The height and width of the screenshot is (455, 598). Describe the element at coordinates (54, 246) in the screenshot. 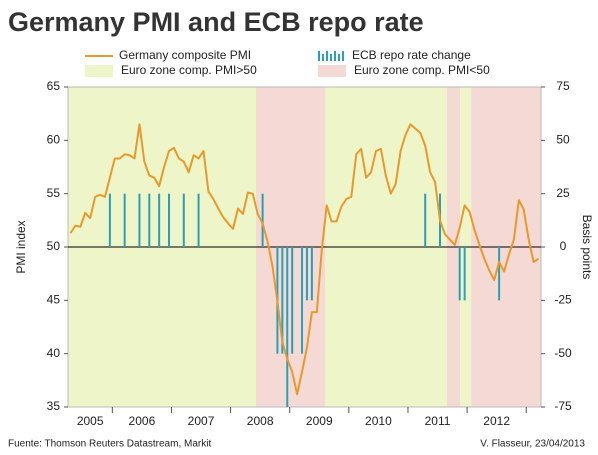

I see `y-tick-label: 50` at that location.